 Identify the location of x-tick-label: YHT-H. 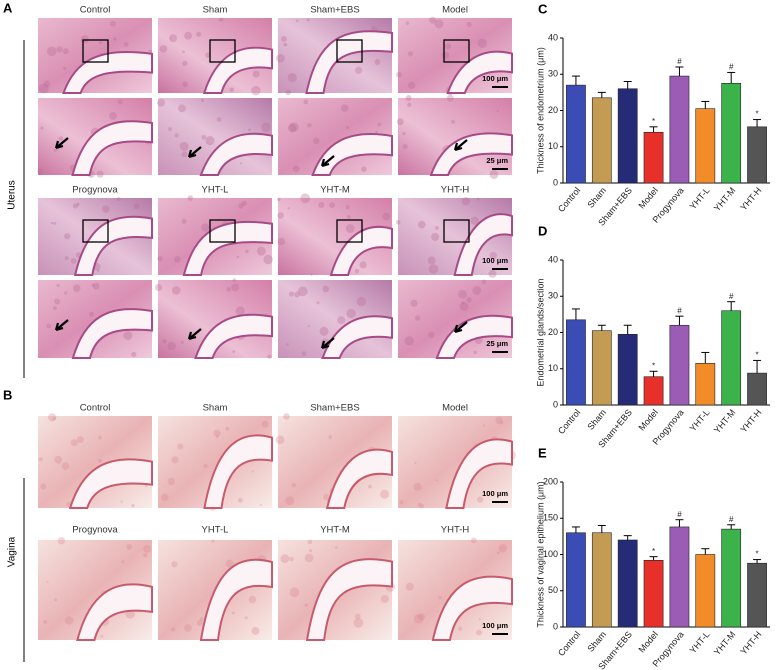
(750, 642).